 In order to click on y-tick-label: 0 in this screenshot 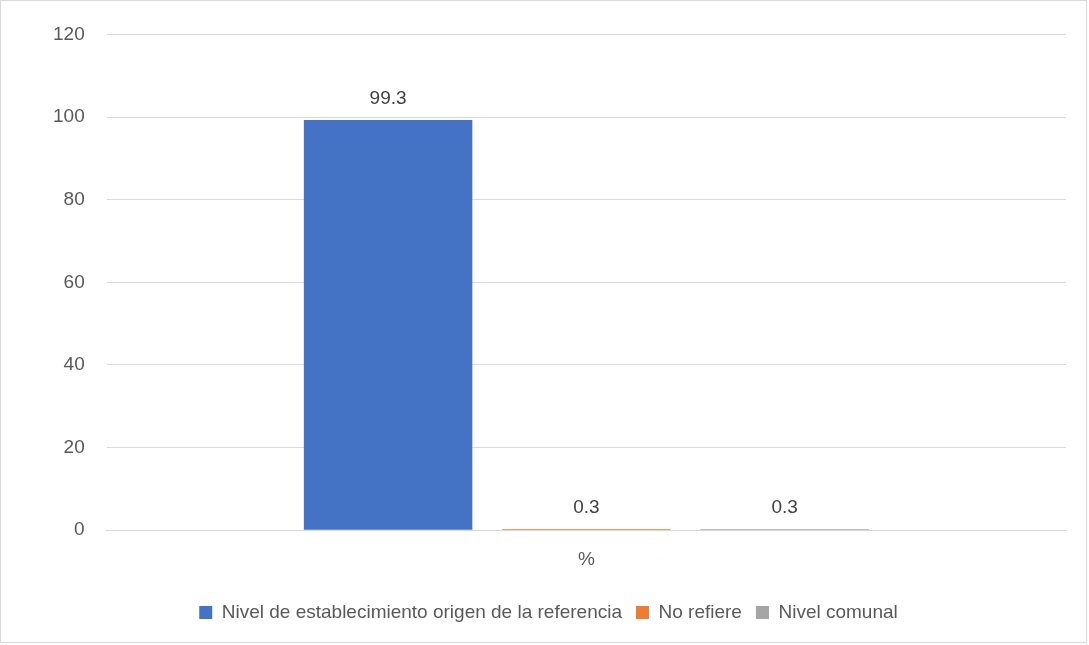, I will do `click(79, 529)`.